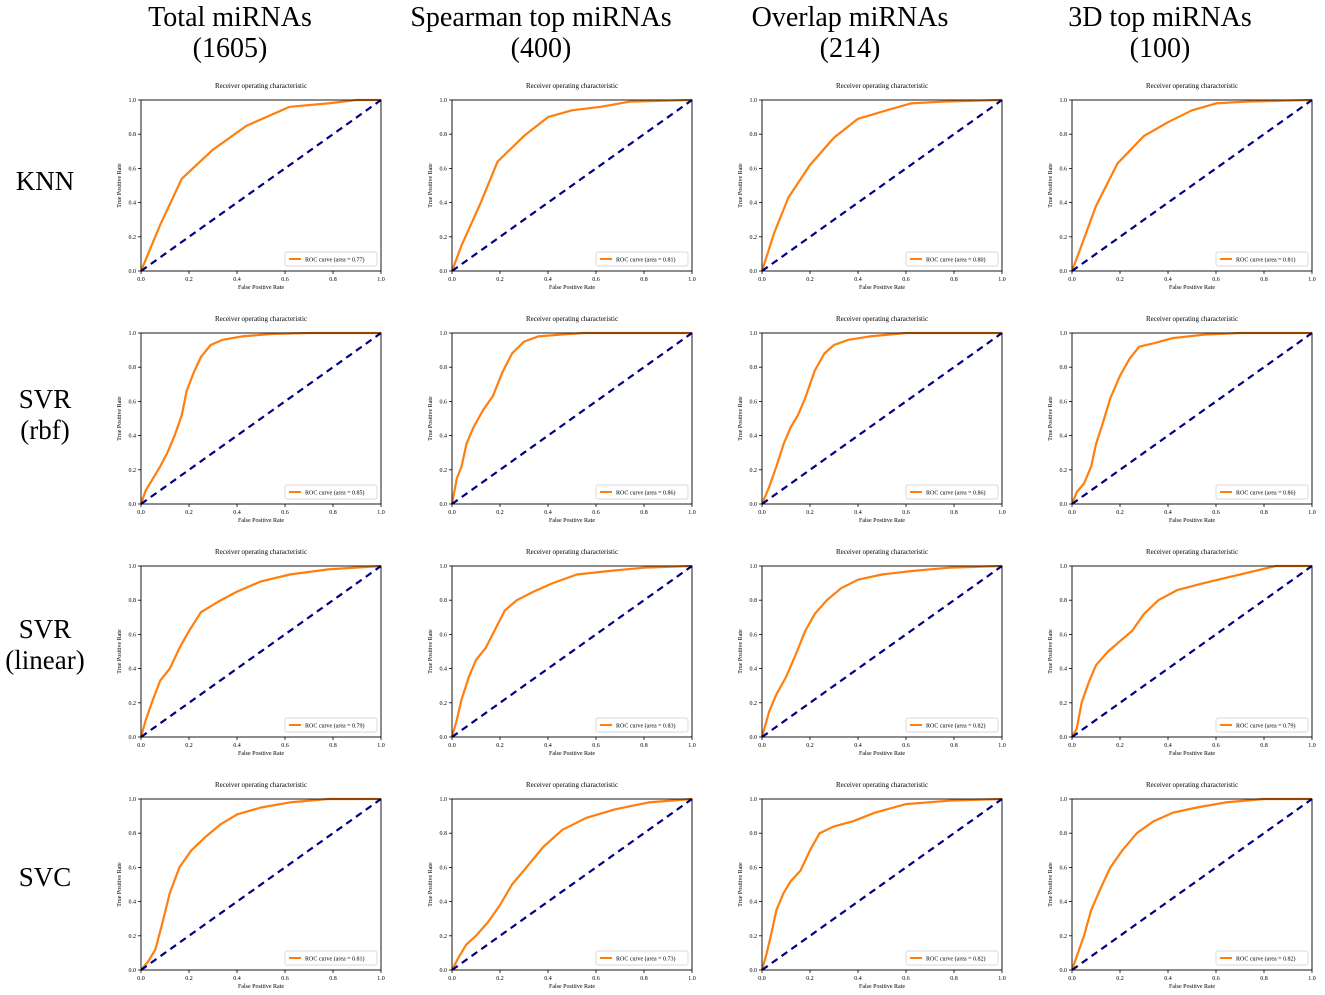 The height and width of the screenshot is (995, 1325). I want to click on row-label-line1: KNN, so click(45, 181).